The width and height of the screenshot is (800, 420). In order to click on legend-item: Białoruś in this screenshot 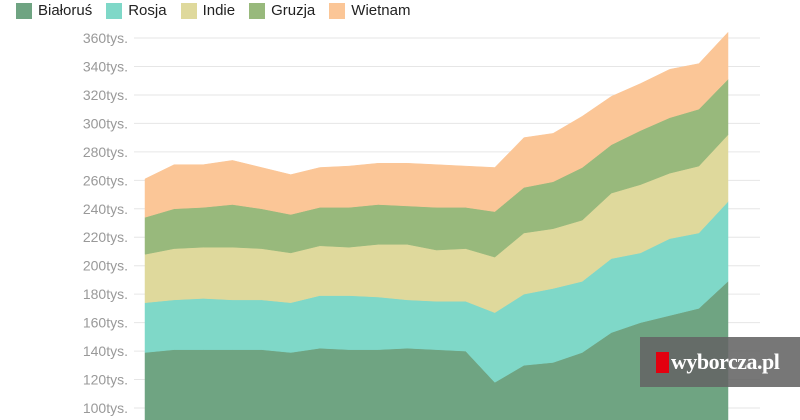, I will do `click(54, 10)`.